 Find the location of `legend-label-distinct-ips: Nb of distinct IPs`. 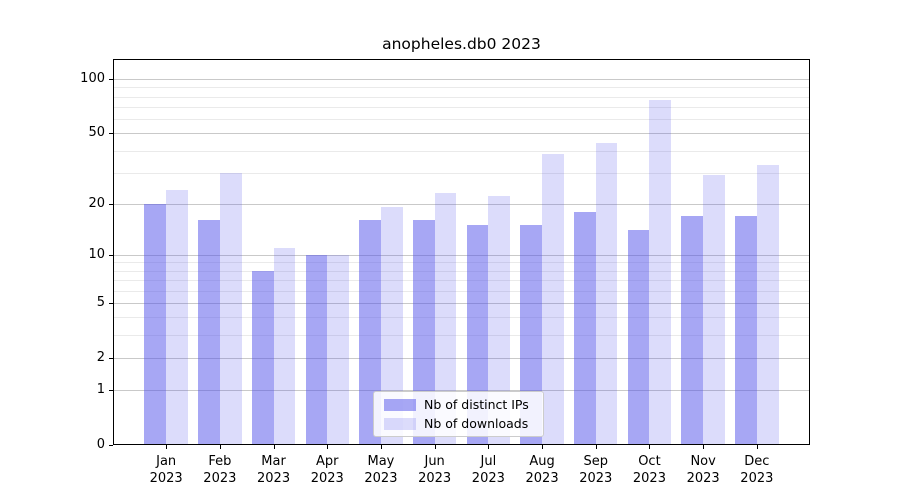

legend-label-distinct-ips: Nb of distinct IPs is located at coordinates (476, 404).